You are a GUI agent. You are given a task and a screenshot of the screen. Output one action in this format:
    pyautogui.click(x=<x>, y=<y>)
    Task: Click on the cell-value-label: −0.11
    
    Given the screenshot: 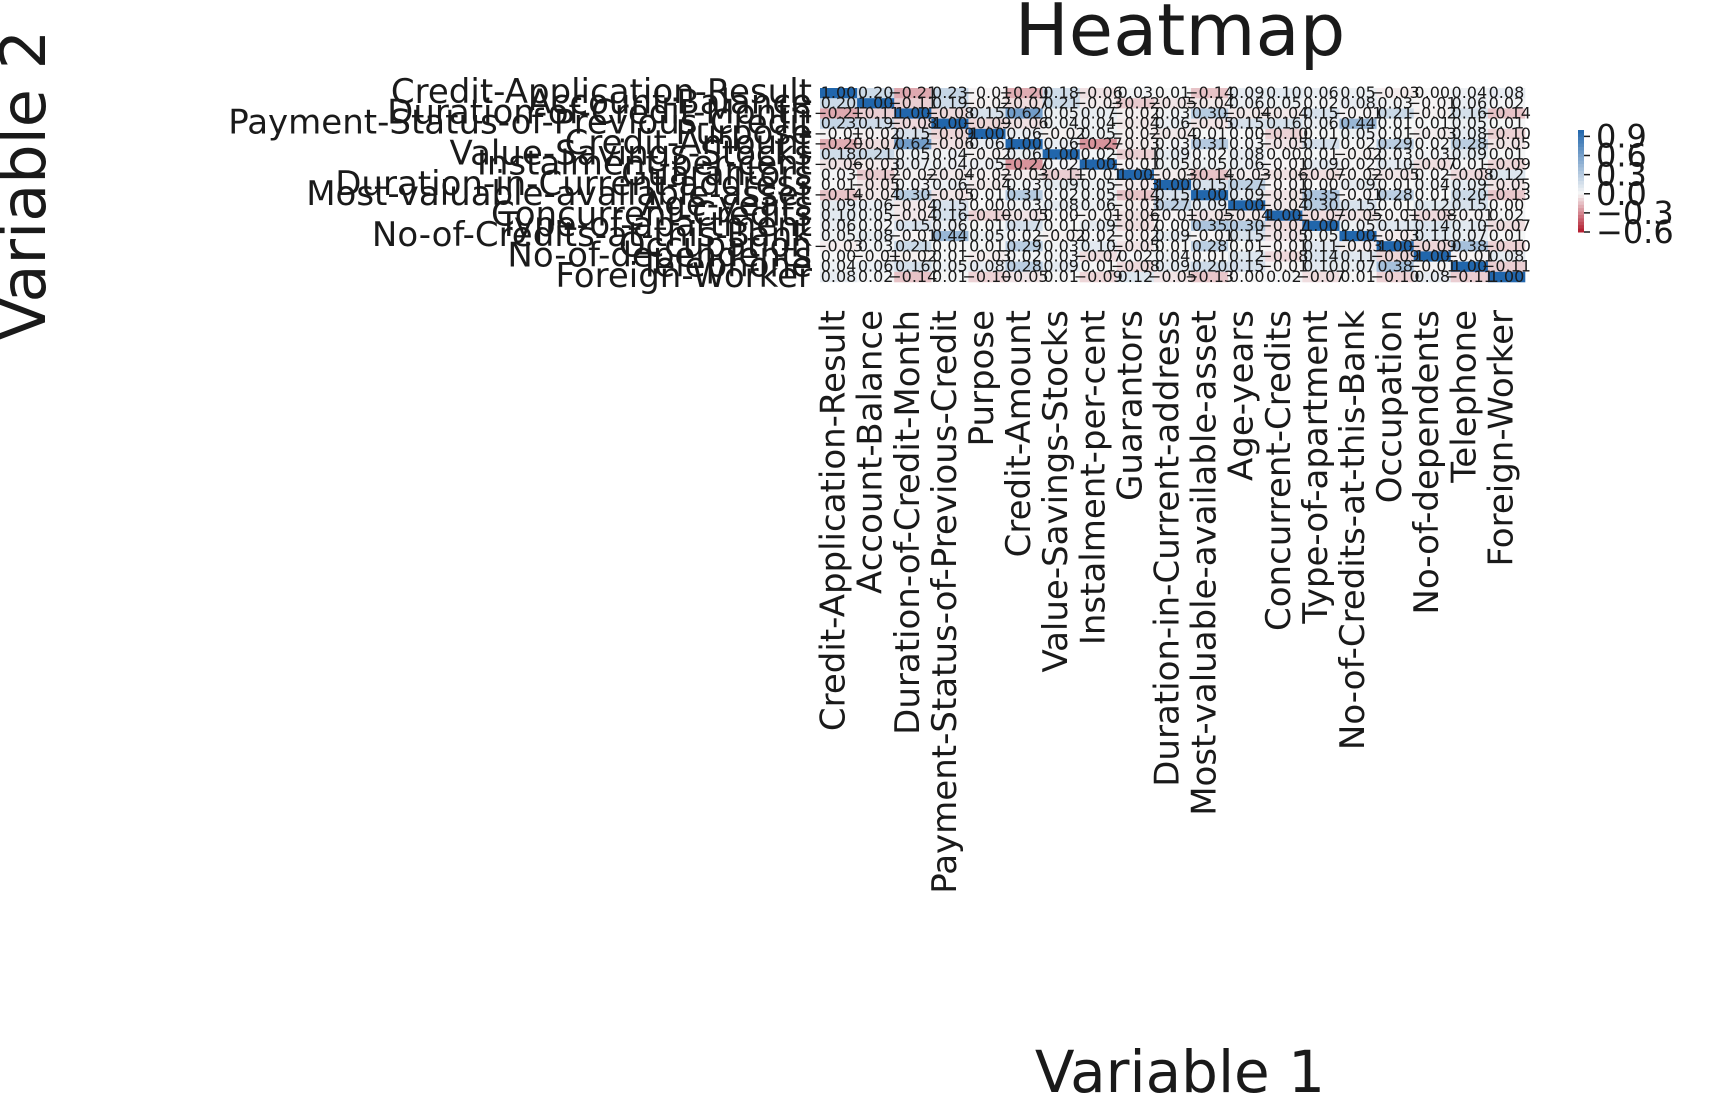 What is the action you would take?
    pyautogui.click(x=1135, y=153)
    